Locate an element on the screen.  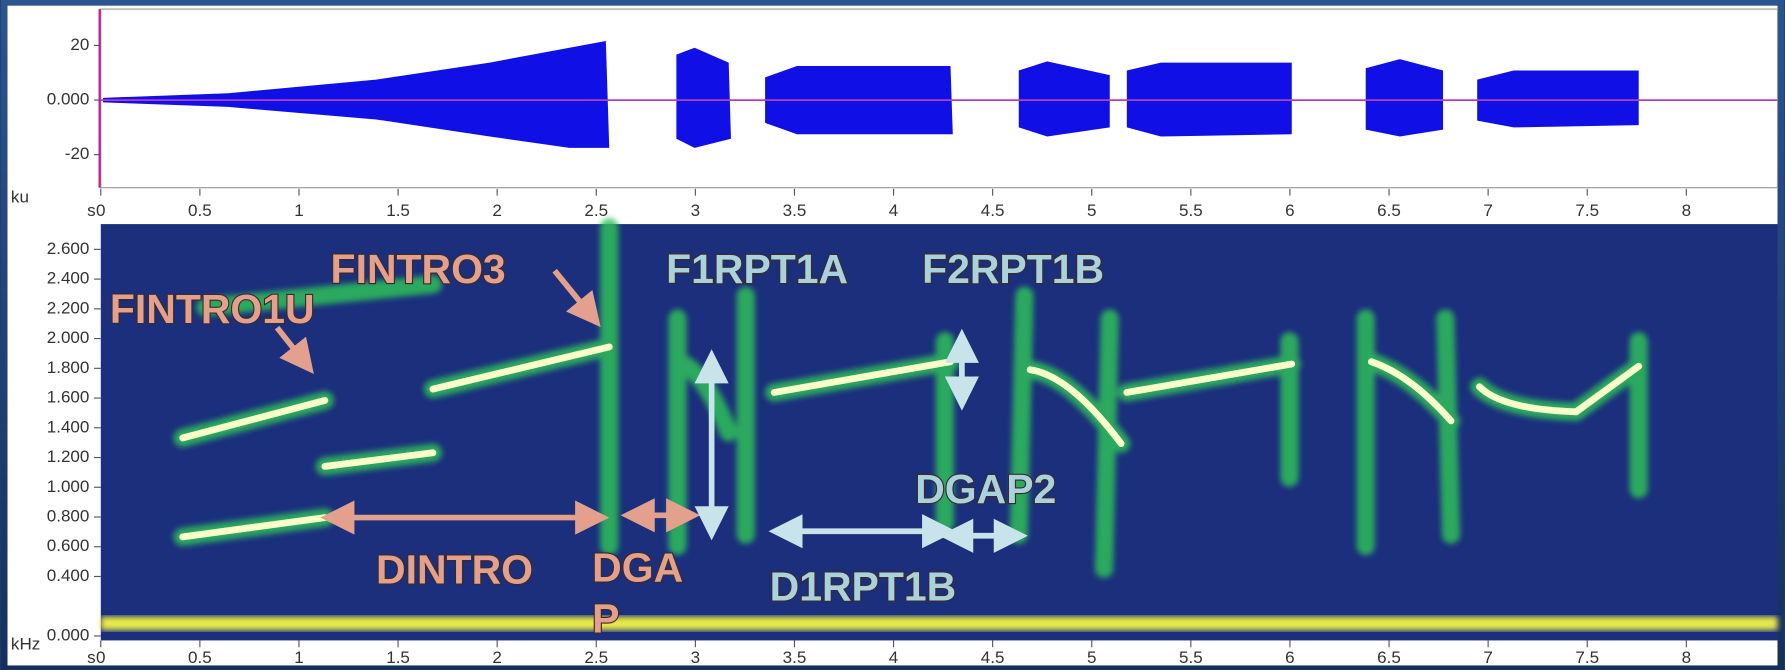
annotation-label: DGAP2 is located at coordinates (985, 489).